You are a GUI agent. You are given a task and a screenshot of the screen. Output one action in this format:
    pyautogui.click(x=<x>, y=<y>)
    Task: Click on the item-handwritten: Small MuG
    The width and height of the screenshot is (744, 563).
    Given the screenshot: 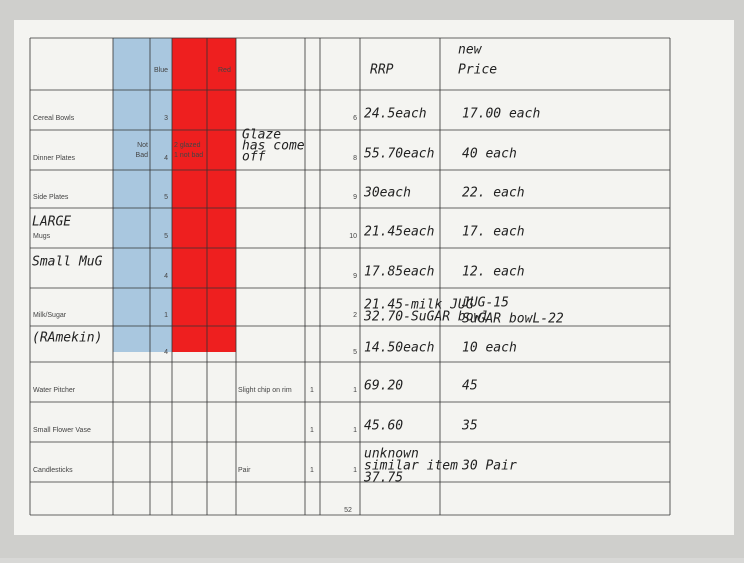 What is the action you would take?
    pyautogui.click(x=67, y=262)
    